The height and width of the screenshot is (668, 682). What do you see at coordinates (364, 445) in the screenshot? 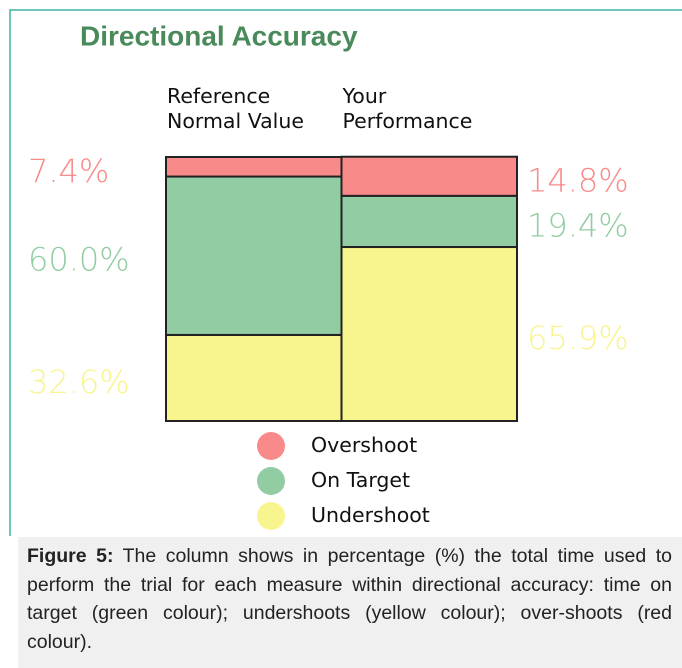
I see `legend-label: Overshoot` at bounding box center [364, 445].